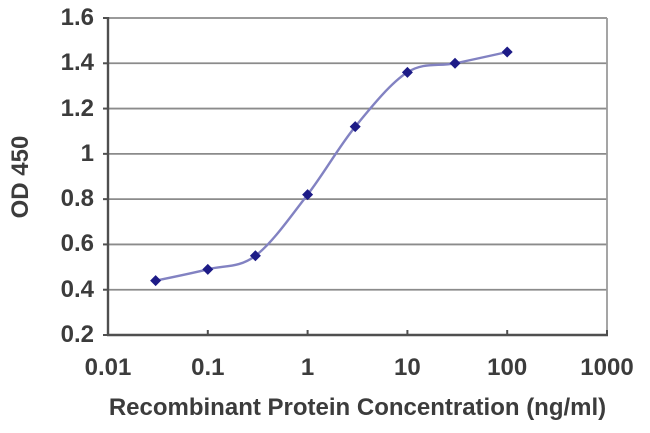  Describe the element at coordinates (507, 367) in the screenshot. I see `x-tick-label: 100` at that location.